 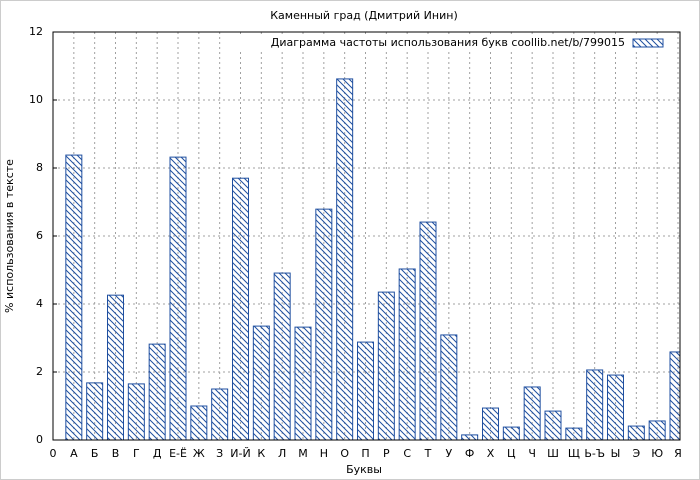 What do you see at coordinates (648, 43) in the screenshot?
I see `legend-swatch` at bounding box center [648, 43].